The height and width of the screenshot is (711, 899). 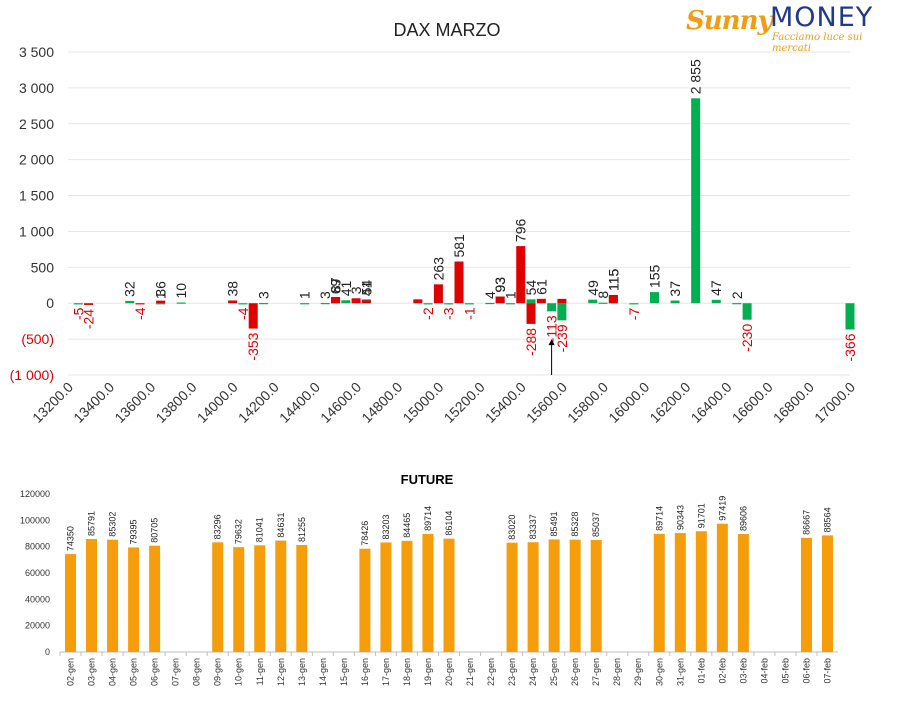 I want to click on data-label: 8, so click(x=603, y=295).